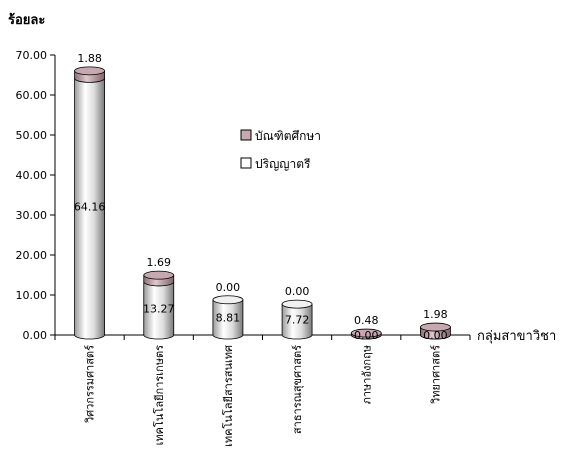  What do you see at coordinates (159, 262) in the screenshot?
I see `data-label-graduate: 1.69` at bounding box center [159, 262].